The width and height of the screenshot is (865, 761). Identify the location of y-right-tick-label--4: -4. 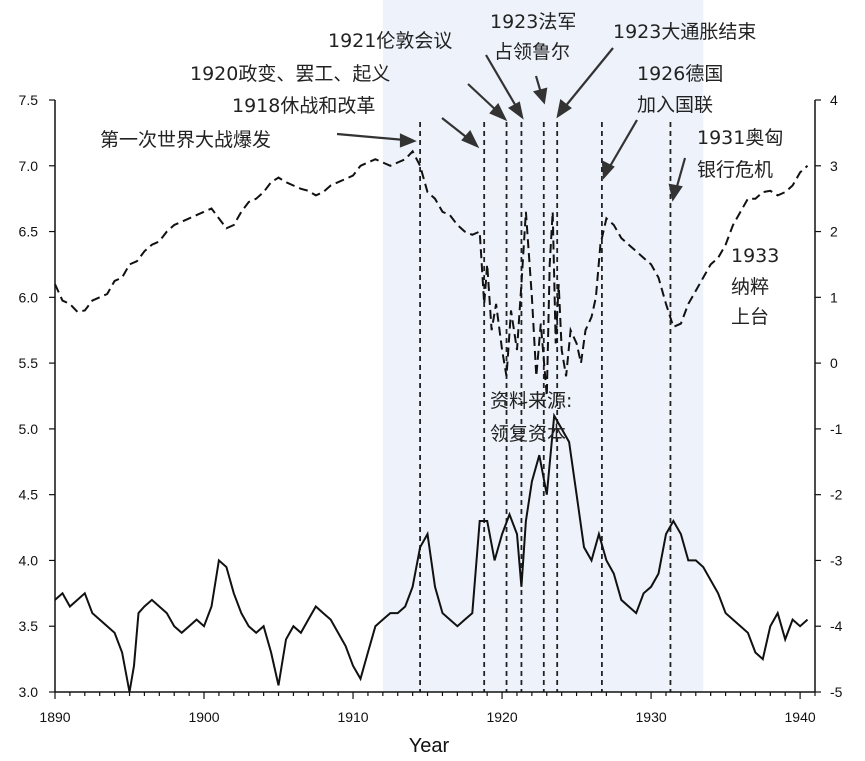
(836, 626).